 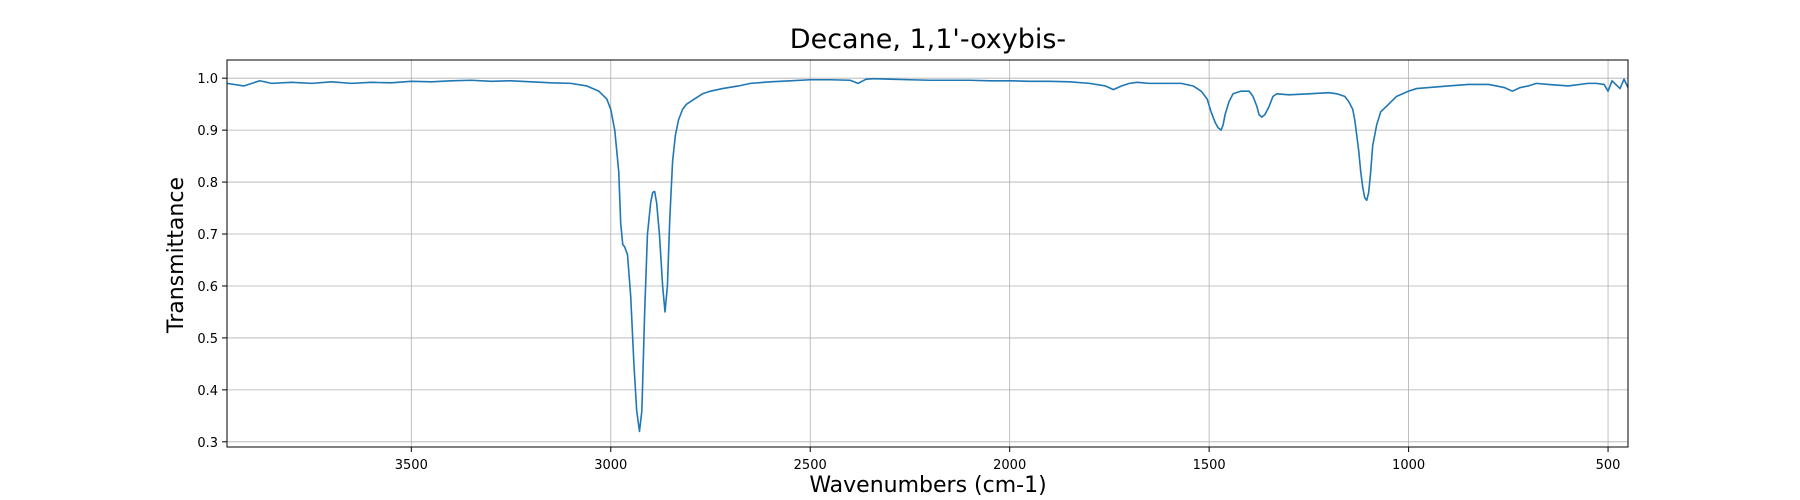 What do you see at coordinates (1608, 465) in the screenshot?
I see `x-tick-label-500: 500` at bounding box center [1608, 465].